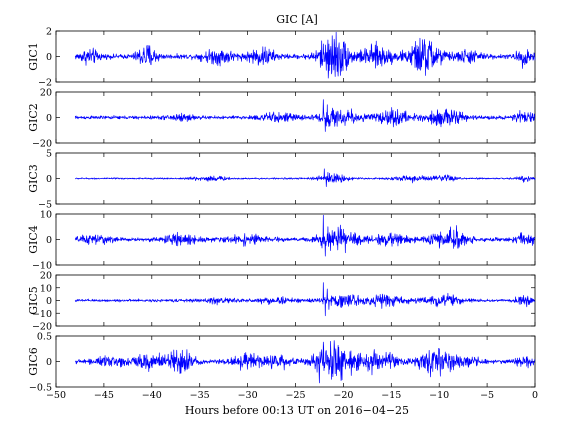  What do you see at coordinates (535, 395) in the screenshot?
I see `x-tick-label: 0` at bounding box center [535, 395].